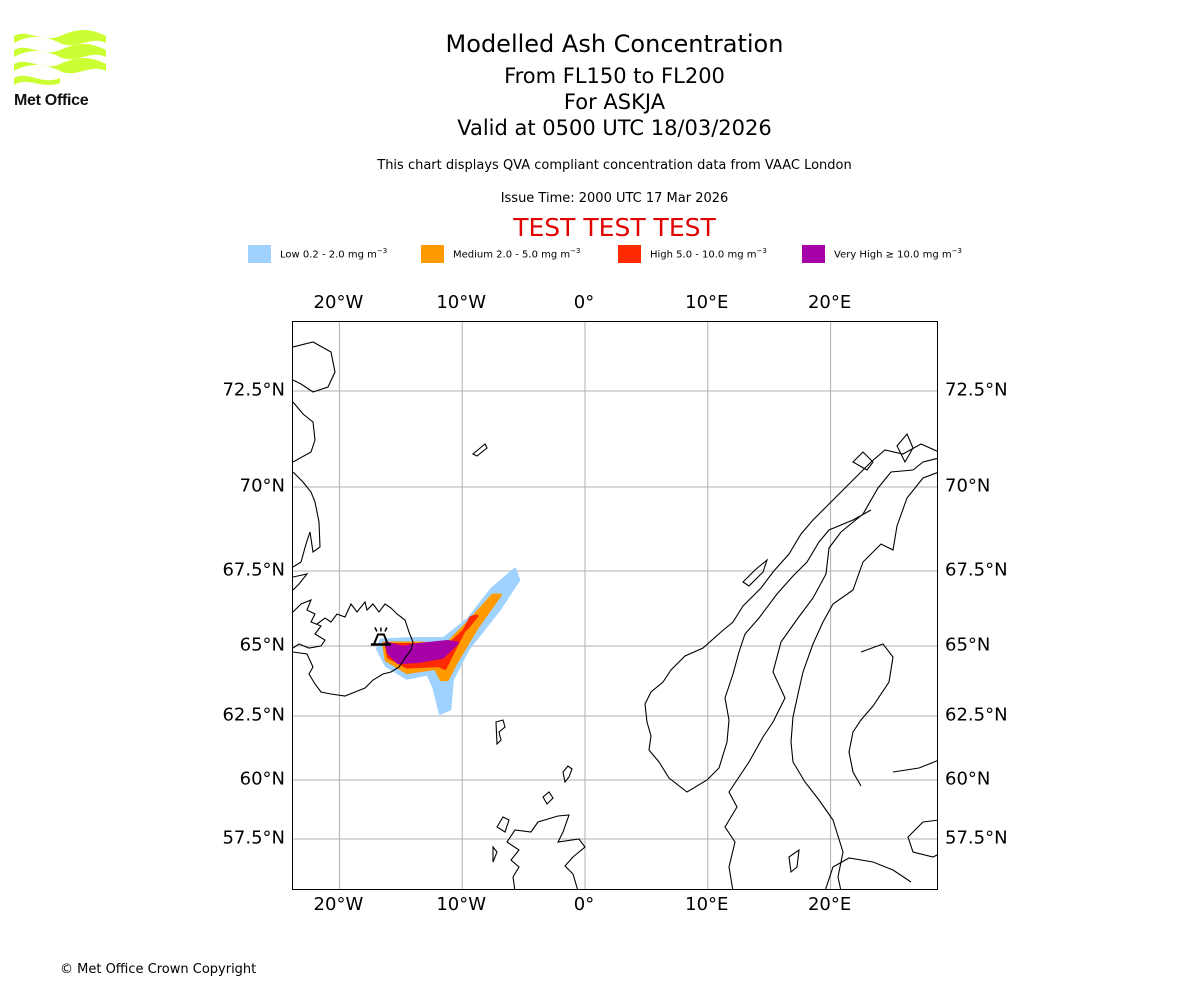 Image resolution: width=1200 pixels, height=1000 pixels. I want to click on coastline-iceland, so click(353, 648).